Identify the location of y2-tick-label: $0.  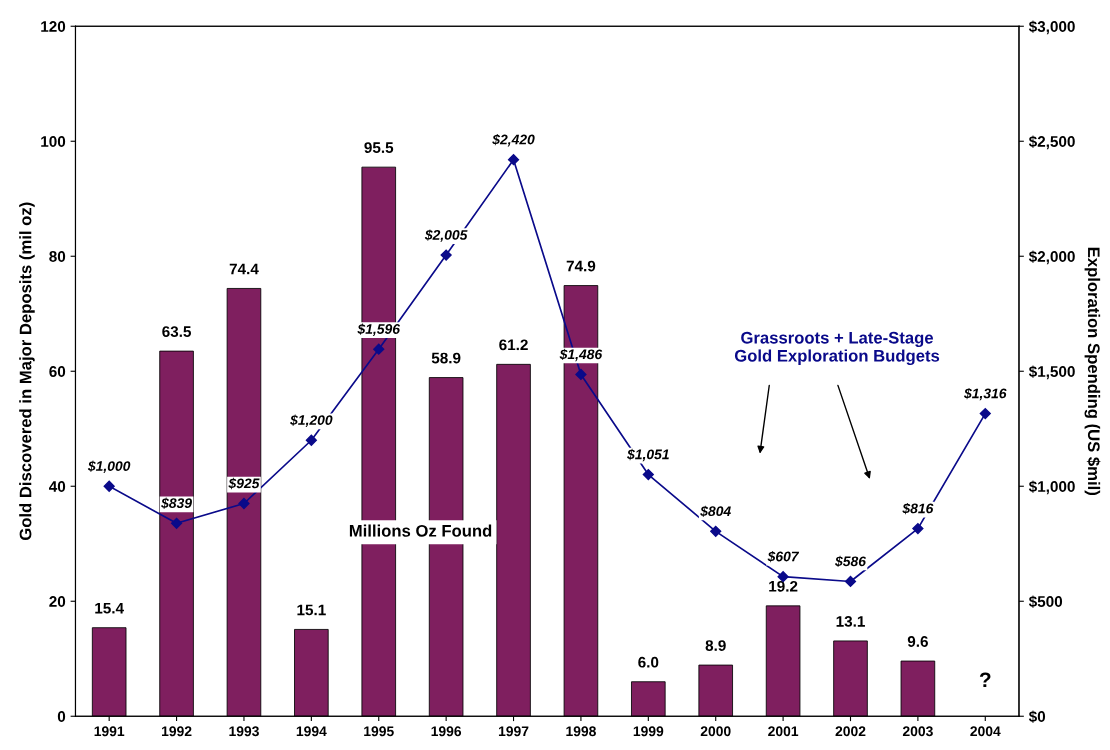
(1037, 716).